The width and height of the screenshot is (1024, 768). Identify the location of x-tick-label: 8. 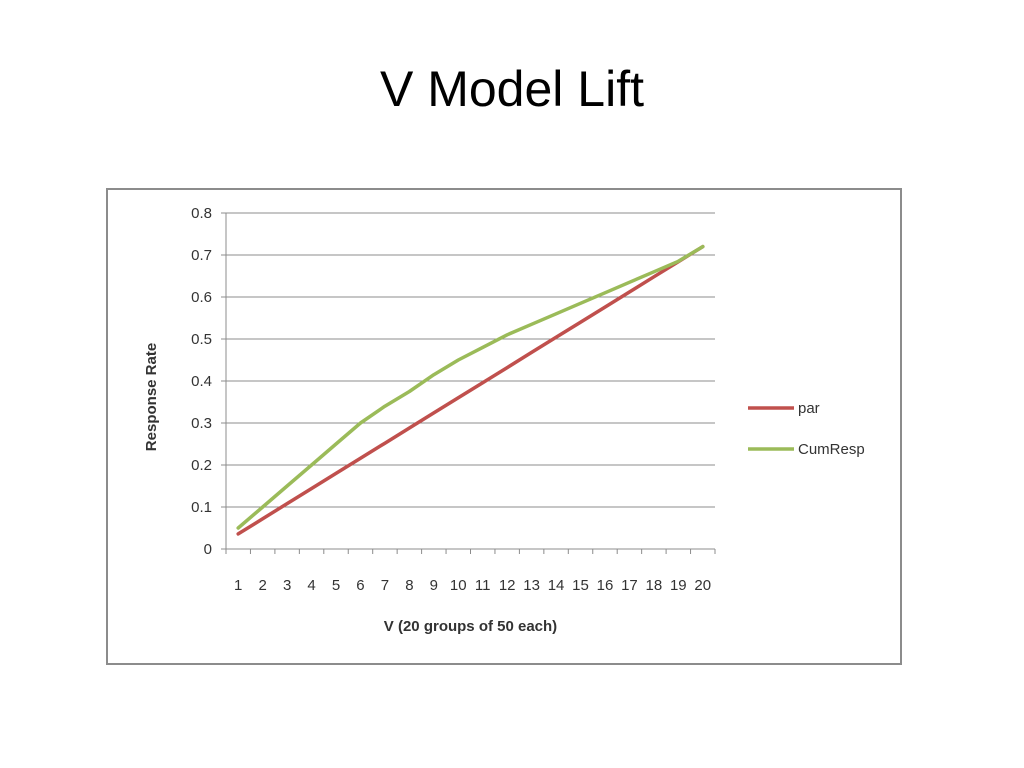
(409, 585).